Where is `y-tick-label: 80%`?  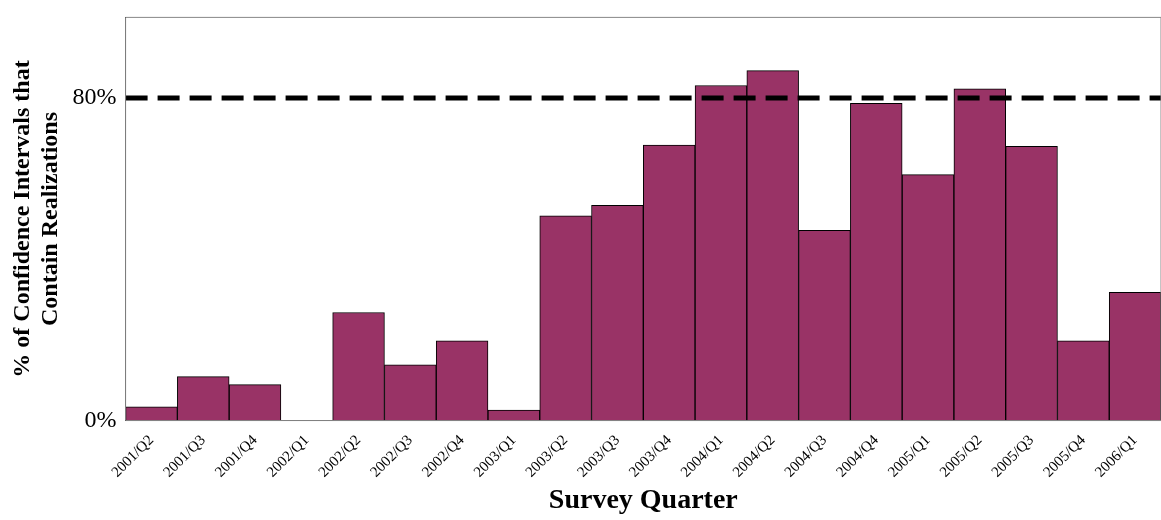
y-tick-label: 80% is located at coordinates (94, 96).